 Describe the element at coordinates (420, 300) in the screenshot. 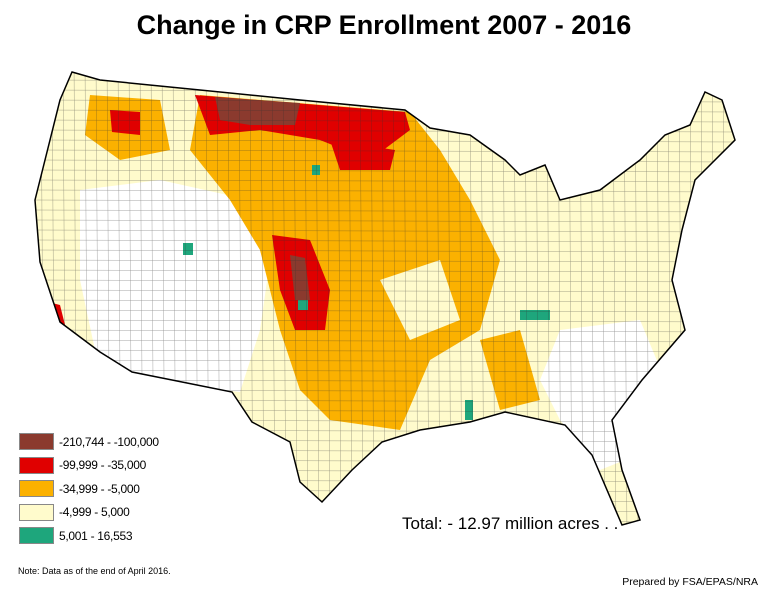

I see `region-patch` at that location.